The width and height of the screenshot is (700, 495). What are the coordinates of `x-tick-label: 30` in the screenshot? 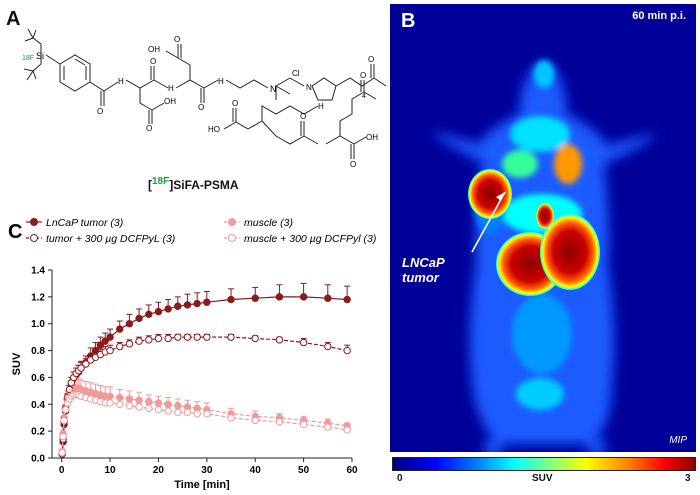 It's located at (207, 470).